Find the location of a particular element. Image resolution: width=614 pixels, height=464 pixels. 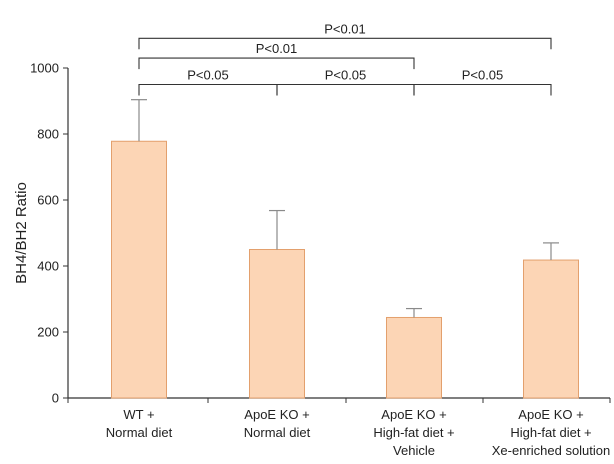

y-axis-label: BH4/BH2 Ratio is located at coordinates (21, 233).